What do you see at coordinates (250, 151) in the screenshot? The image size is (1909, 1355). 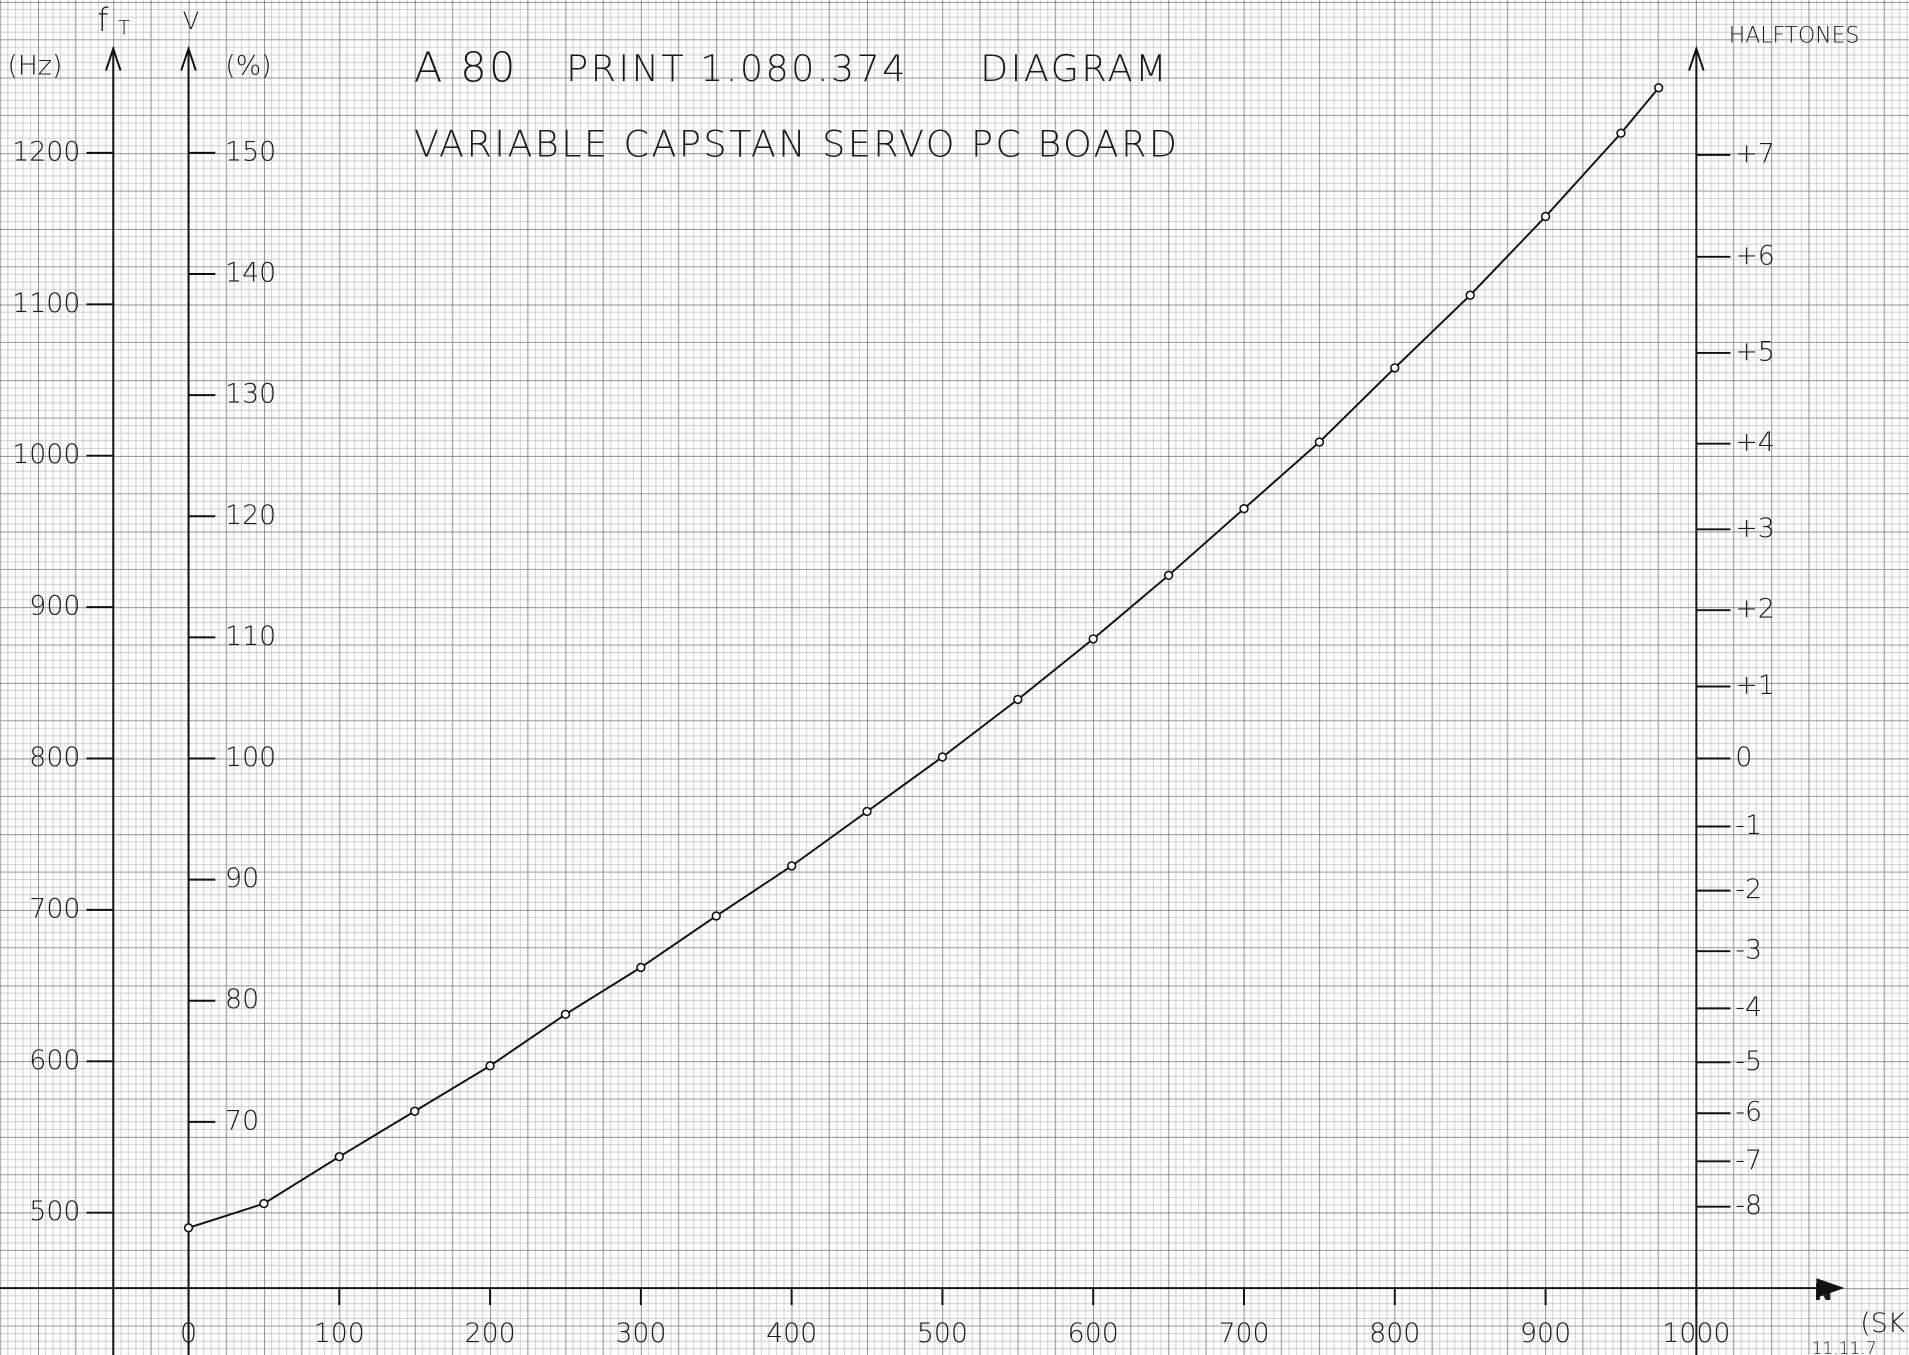 I see `y2-tick-label: 150` at bounding box center [250, 151].